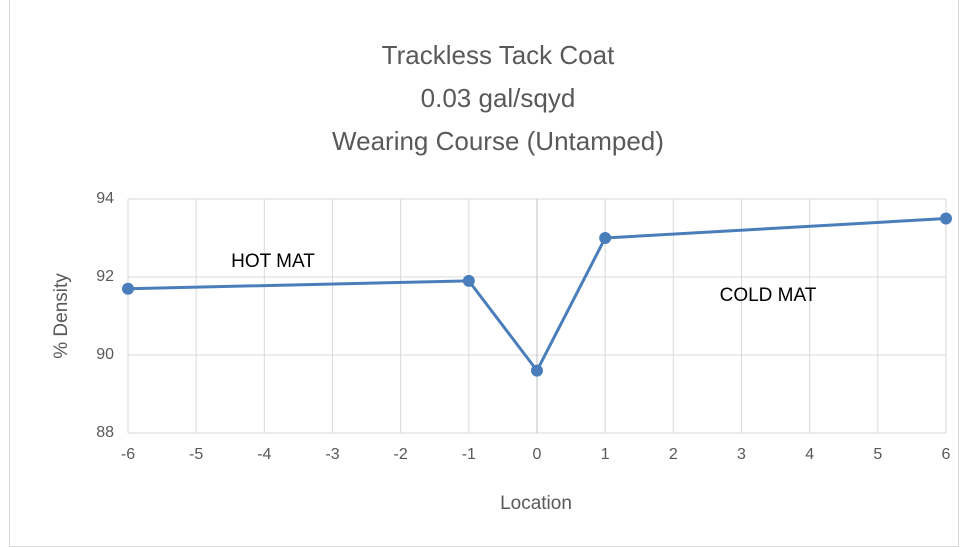 The height and width of the screenshot is (547, 969). I want to click on x-tick-label: -1, so click(469, 454).